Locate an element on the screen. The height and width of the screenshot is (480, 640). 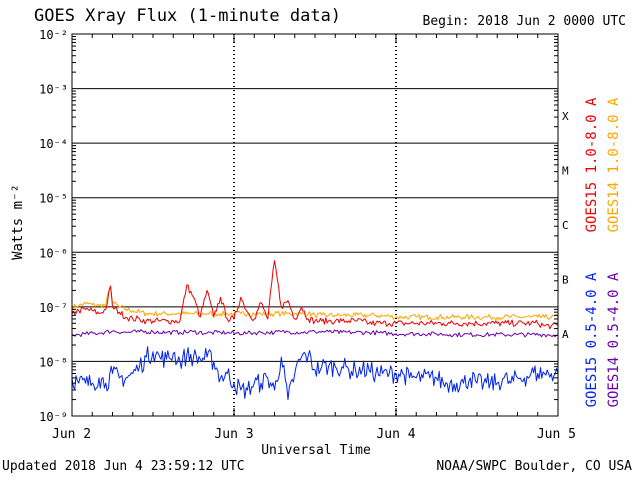
y-tick-label: 10⁻² is located at coordinates (53, 35).